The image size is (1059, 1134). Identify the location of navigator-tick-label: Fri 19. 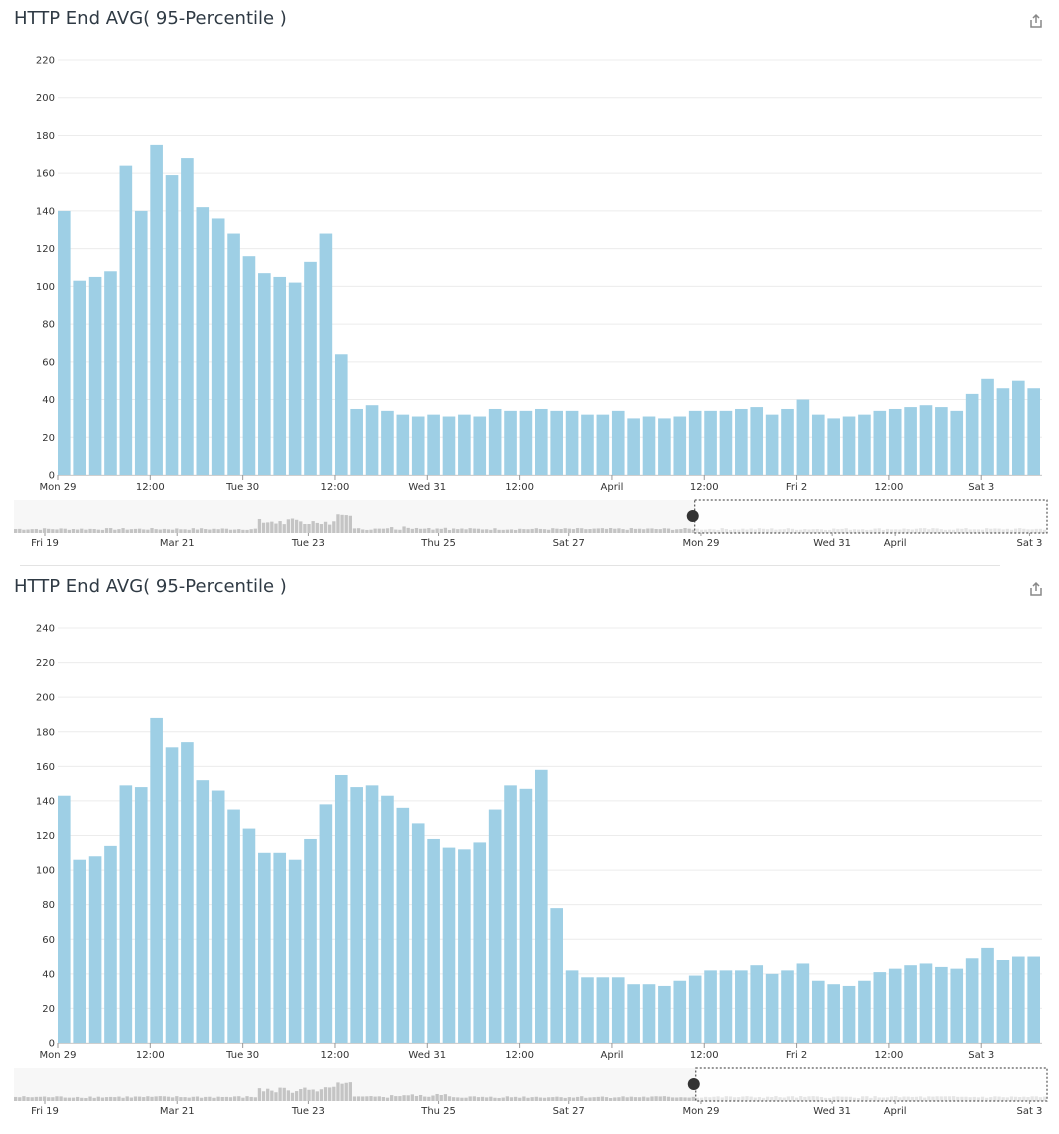
(45, 1111).